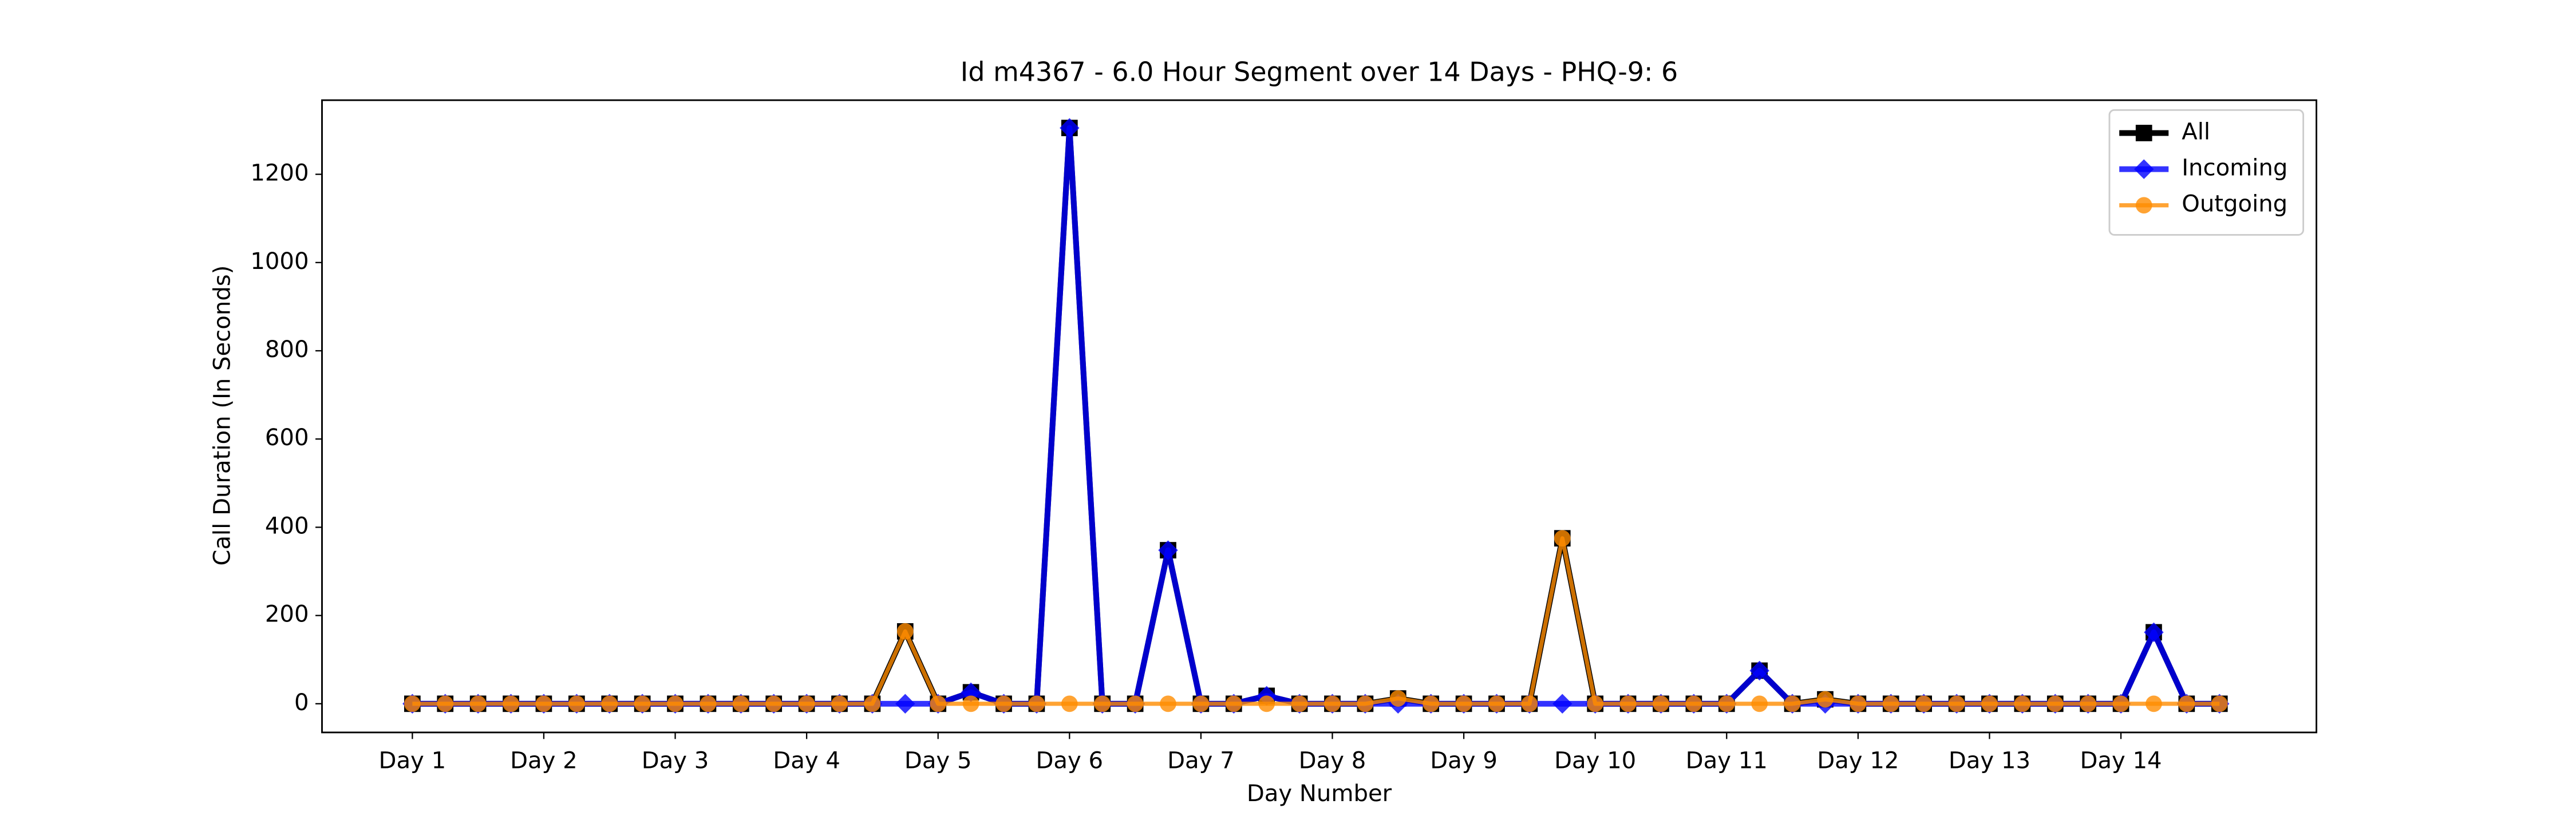 The width and height of the screenshot is (2576, 824). I want to click on x-tick-label: Day 3, so click(675, 761).